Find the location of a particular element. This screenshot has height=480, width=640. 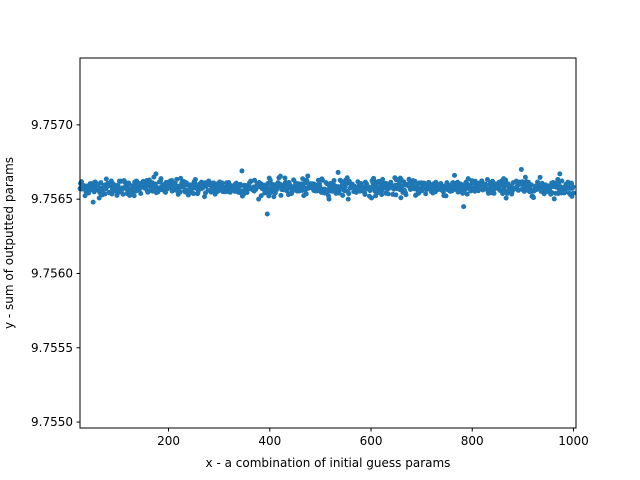

y-axis-label: y - sum of outputted params is located at coordinates (9, 243).